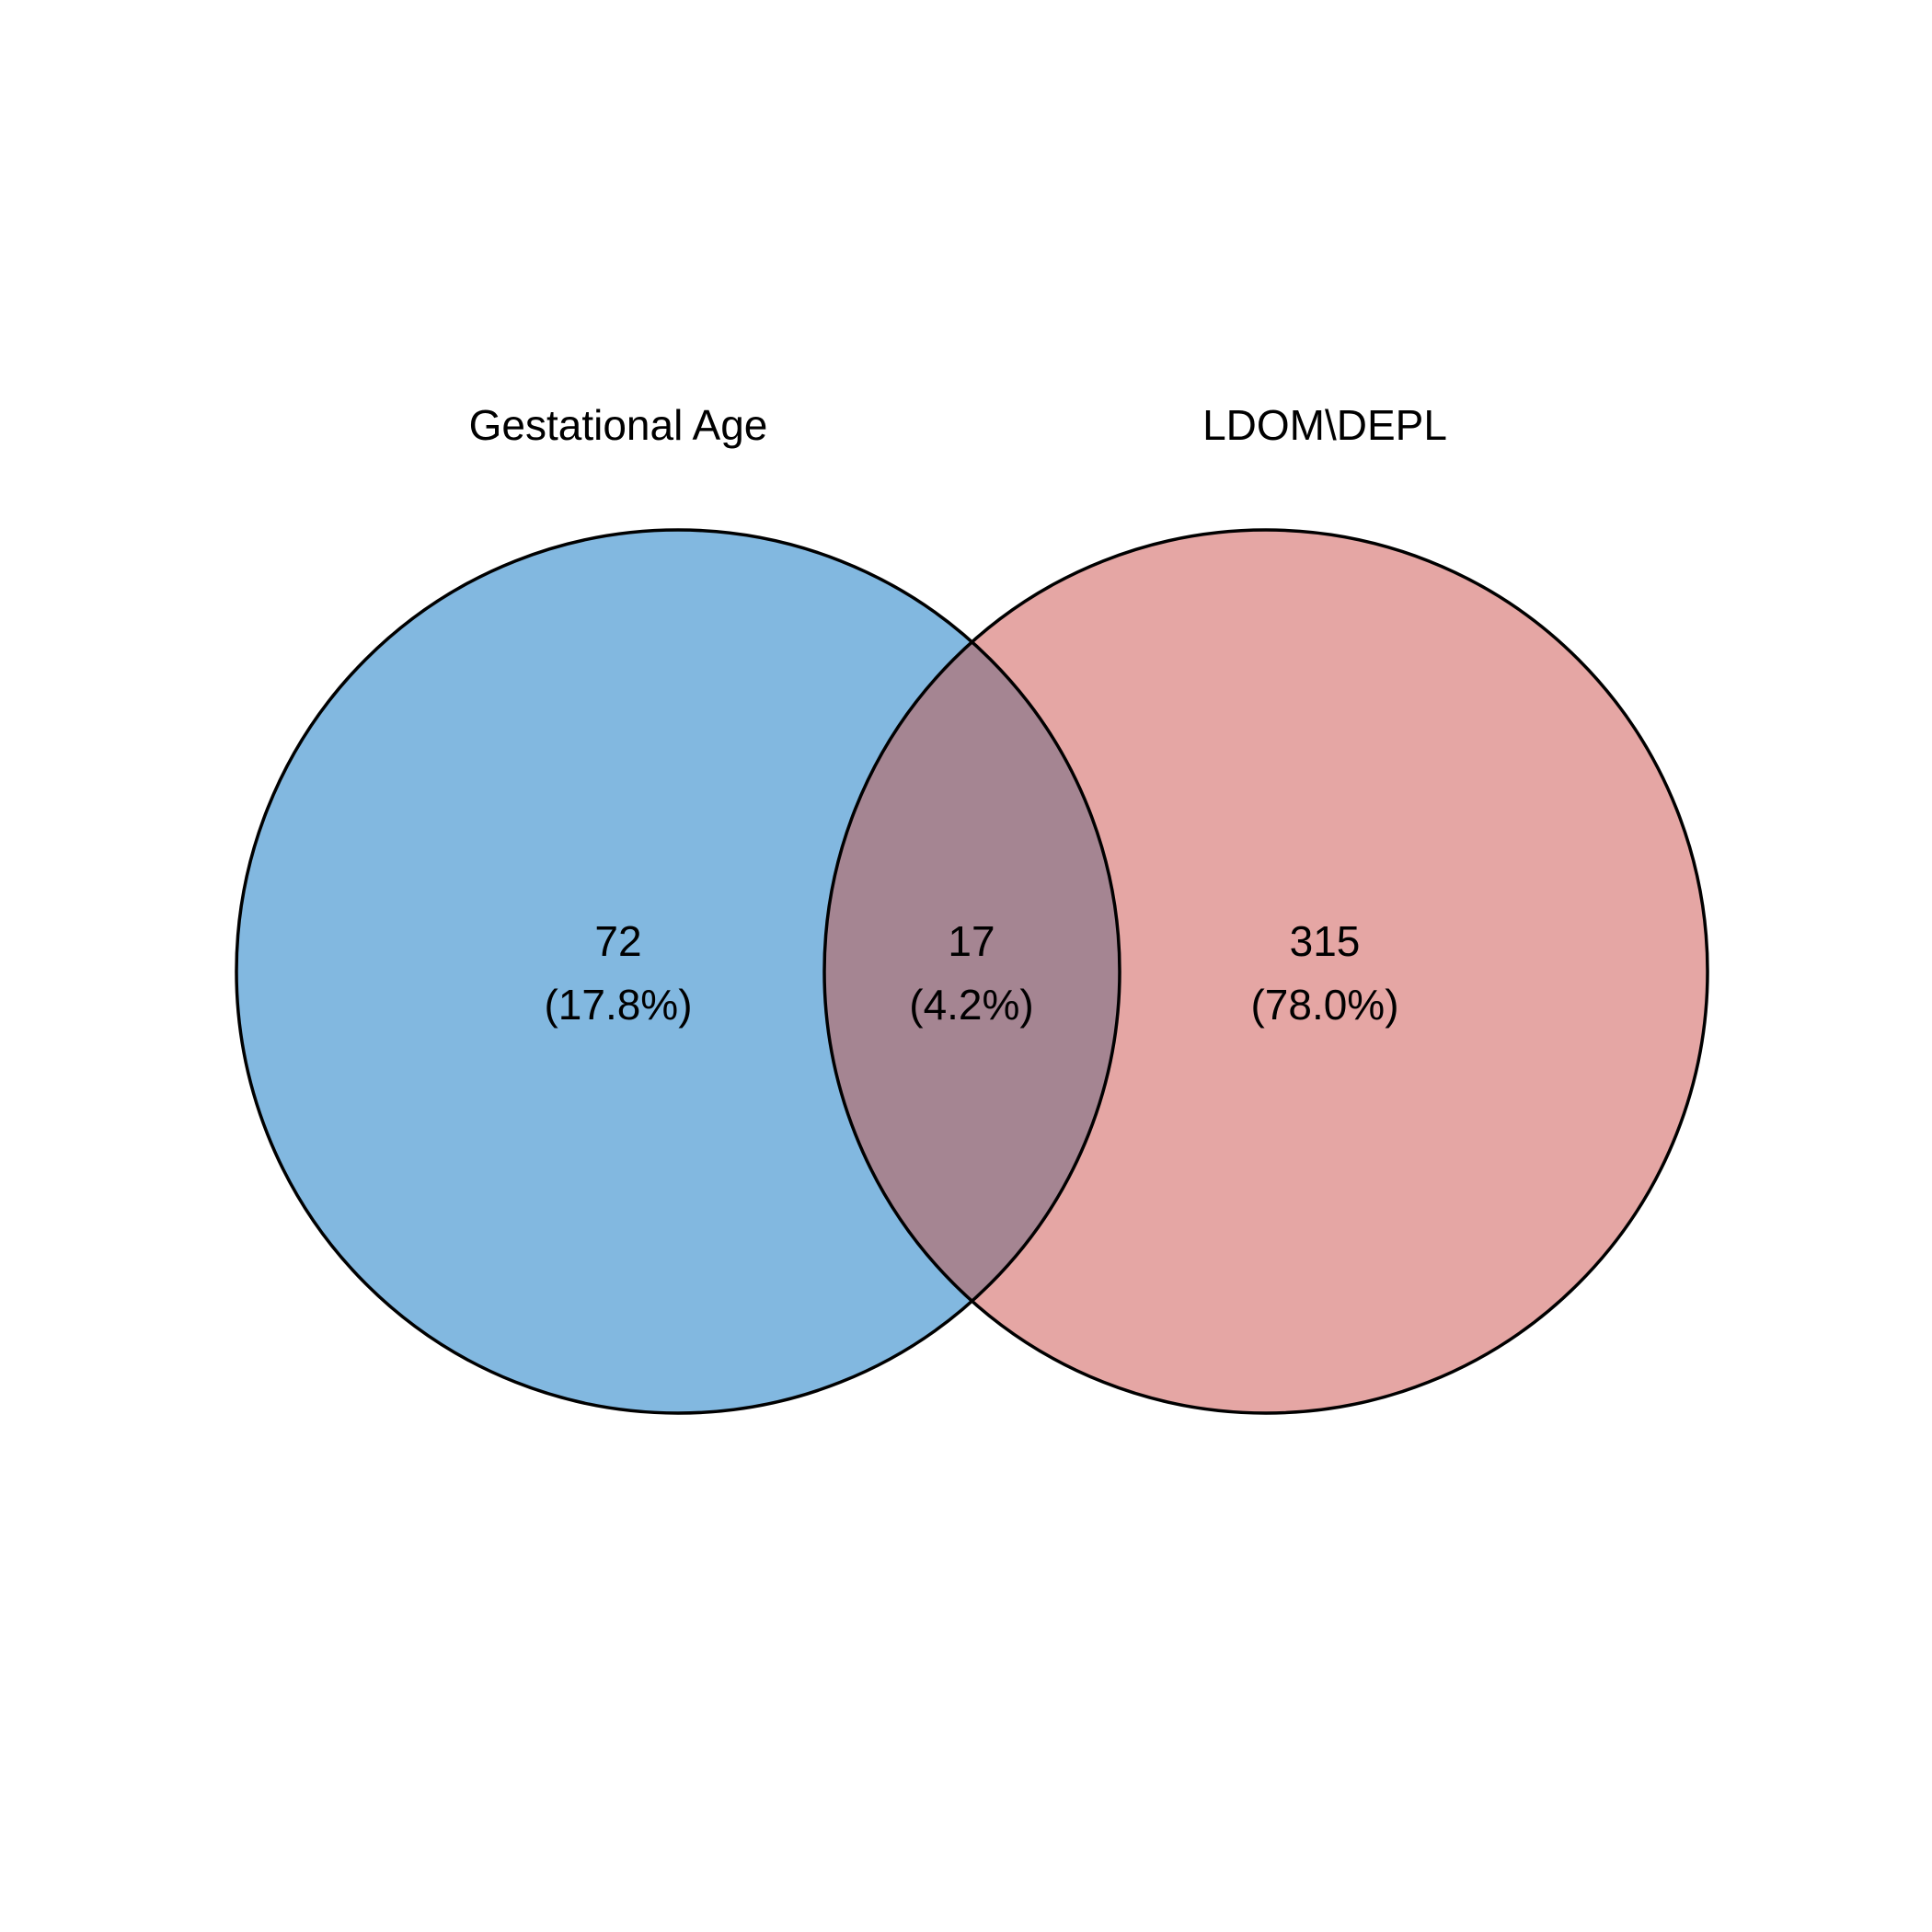  What do you see at coordinates (617, 941) in the screenshot?
I see `left-only-count: 72` at bounding box center [617, 941].